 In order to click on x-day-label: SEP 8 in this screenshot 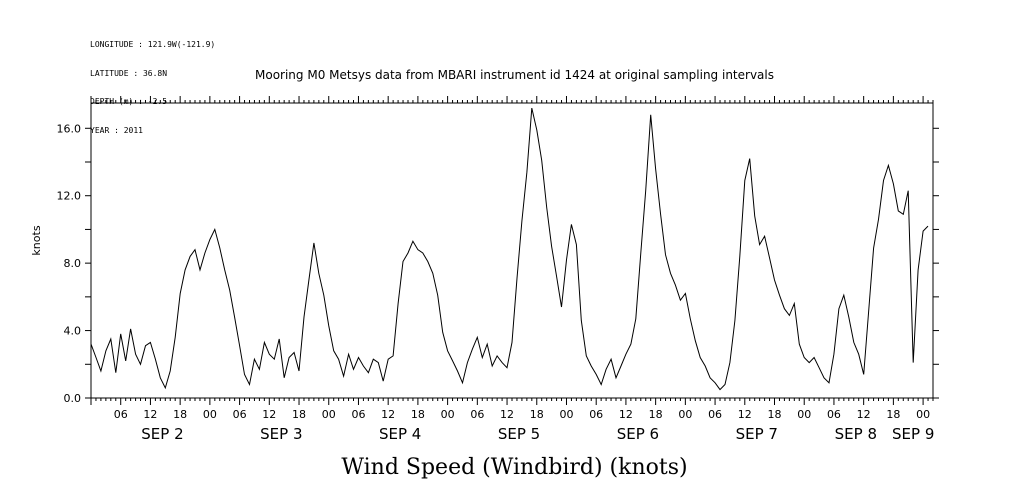, I will do `click(856, 434)`.